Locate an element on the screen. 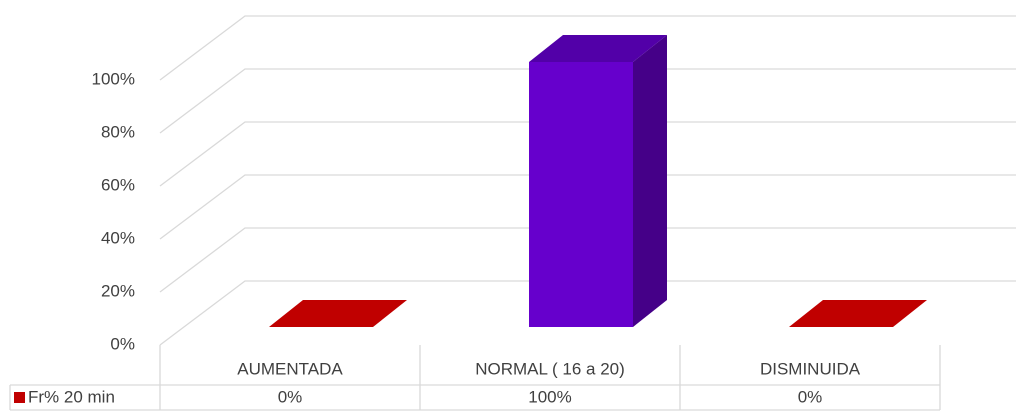  y-tick-label: 100% is located at coordinates (113, 78).